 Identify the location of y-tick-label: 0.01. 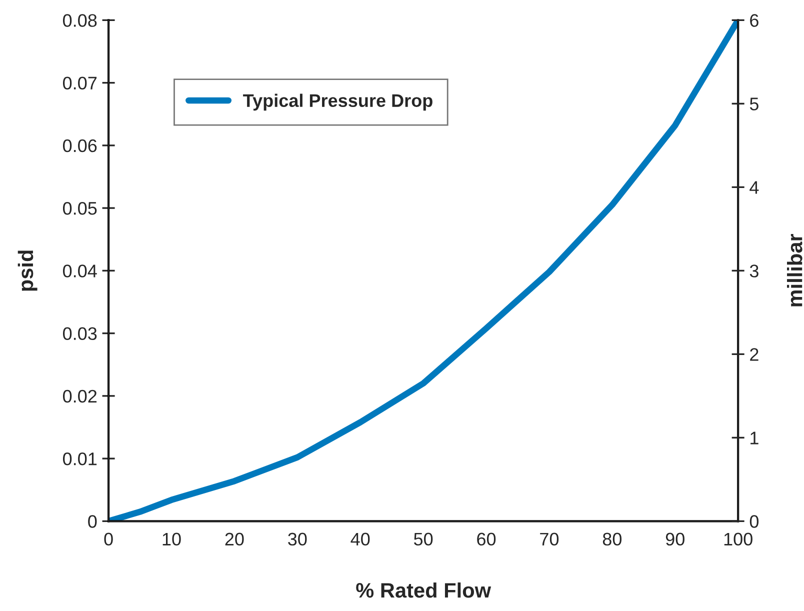
(79, 459).